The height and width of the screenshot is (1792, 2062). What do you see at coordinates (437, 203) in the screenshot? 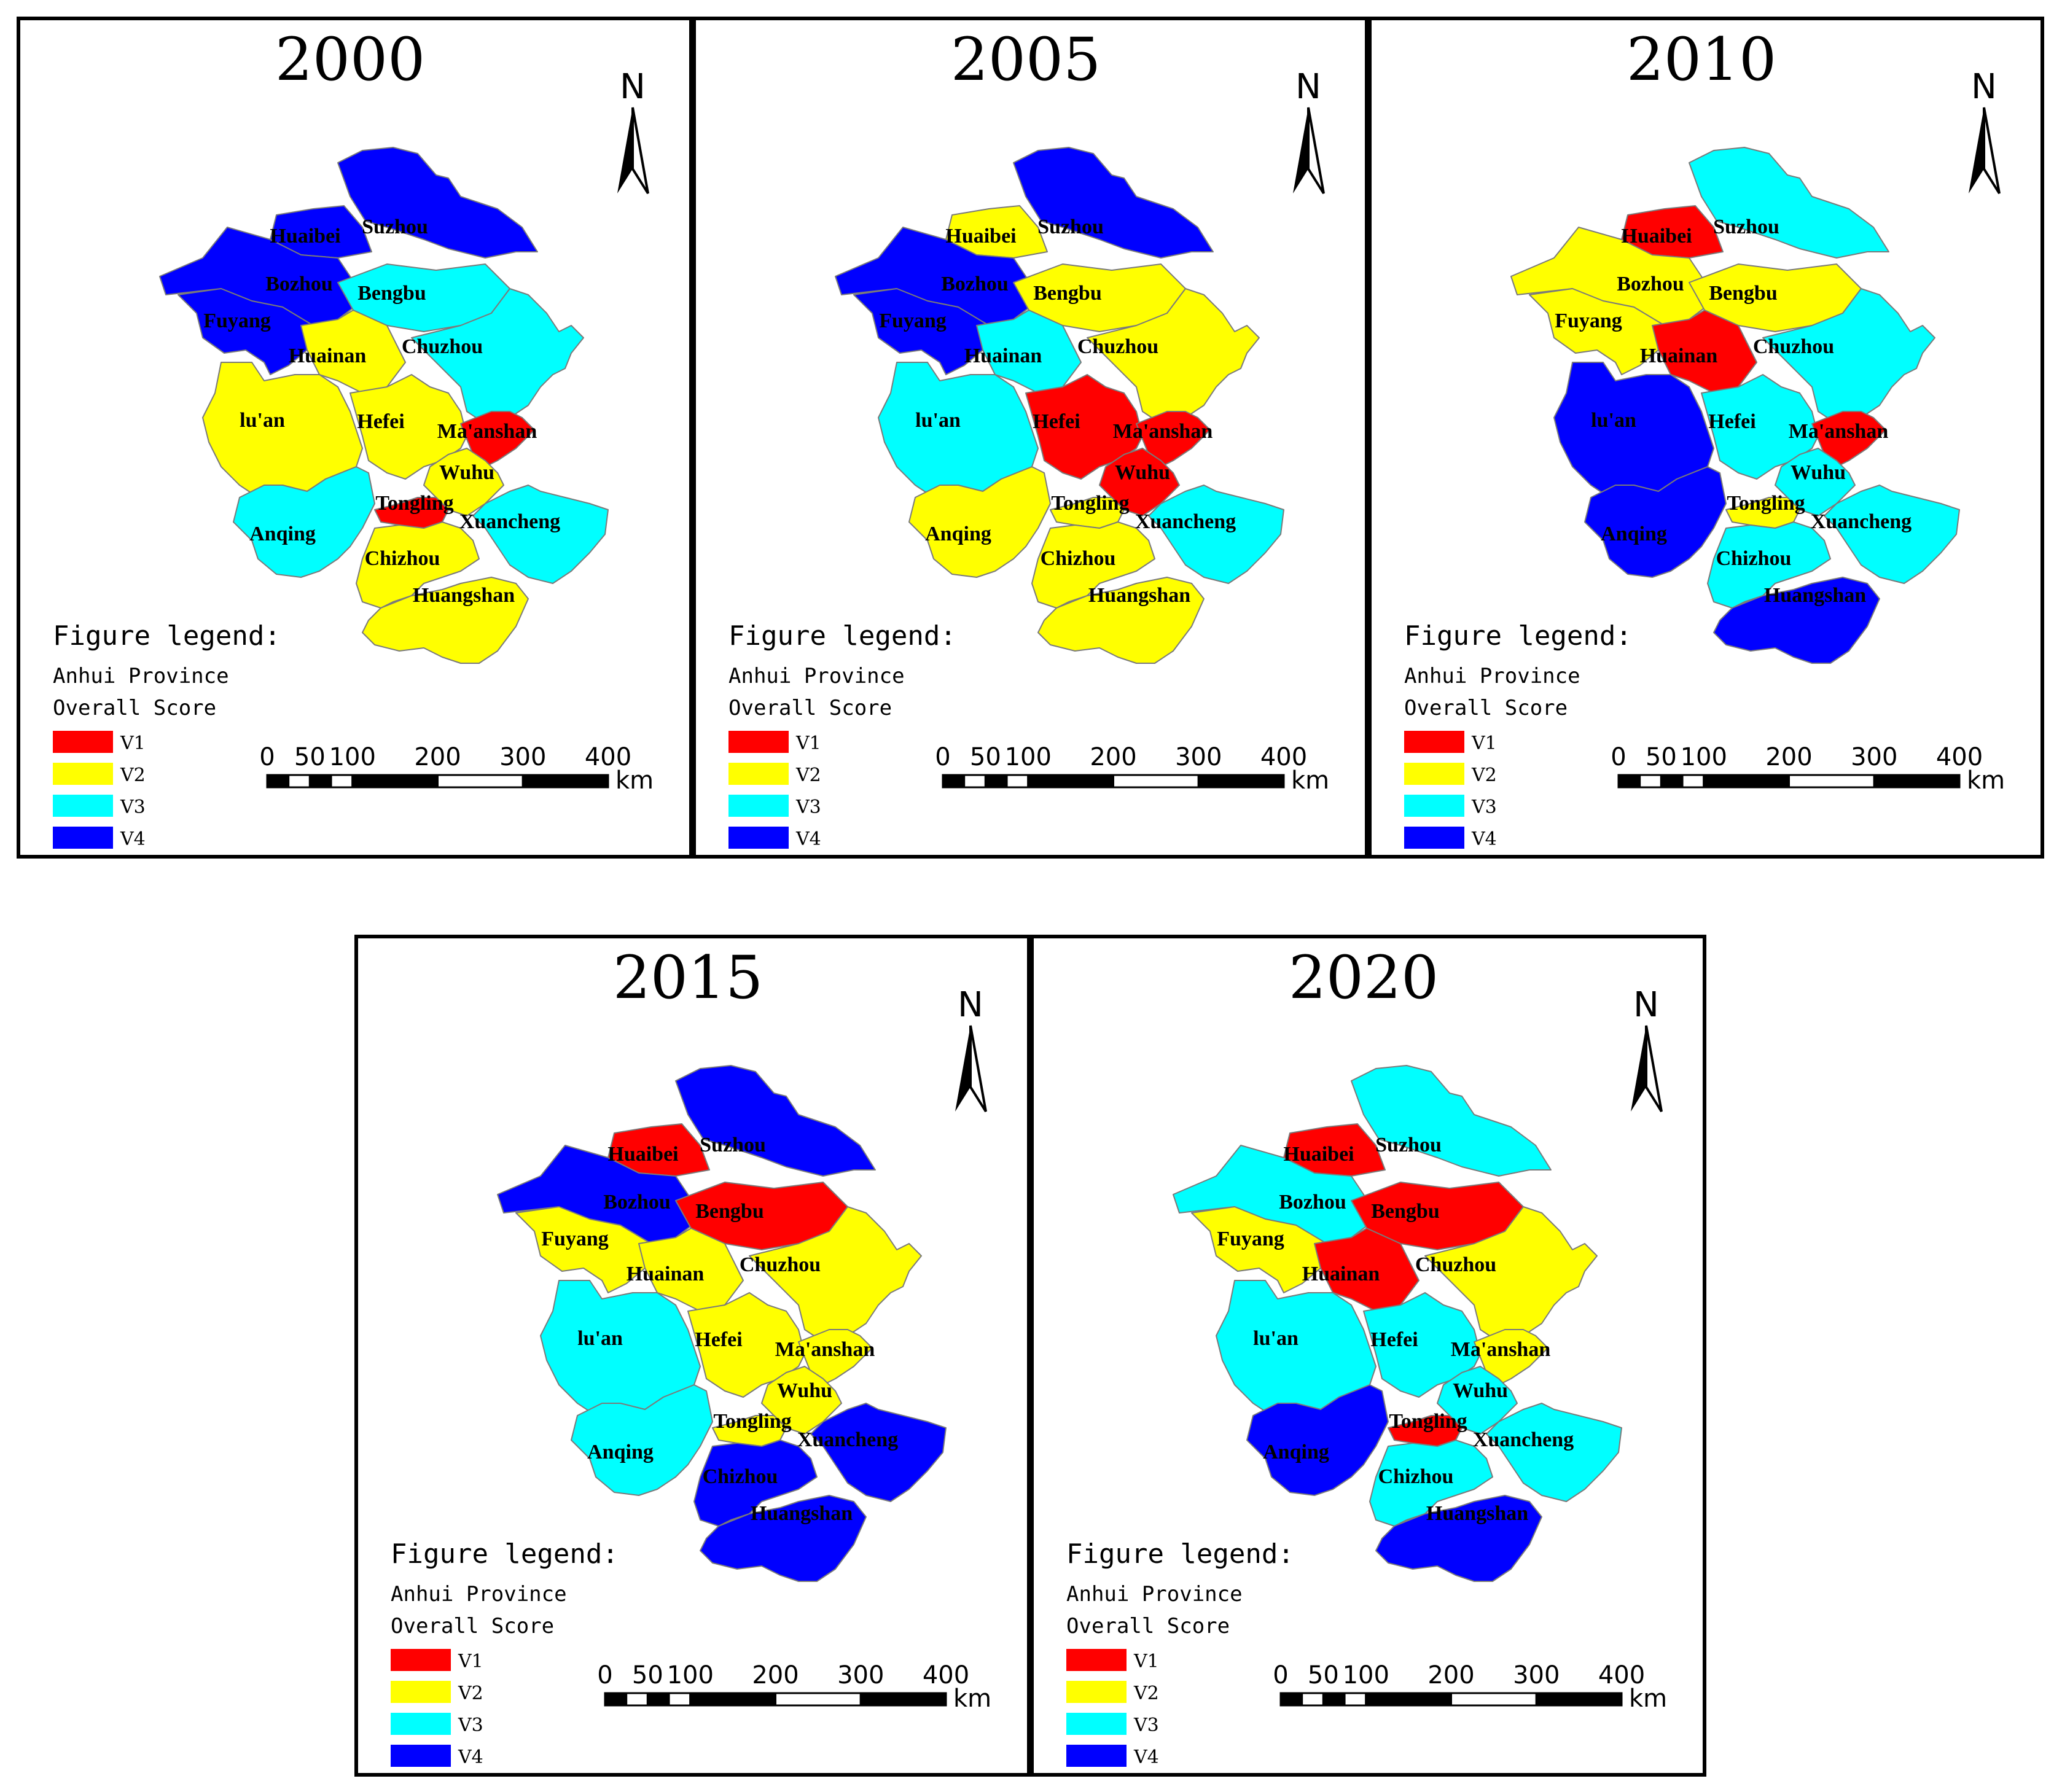
I see `region-suzhou` at bounding box center [437, 203].